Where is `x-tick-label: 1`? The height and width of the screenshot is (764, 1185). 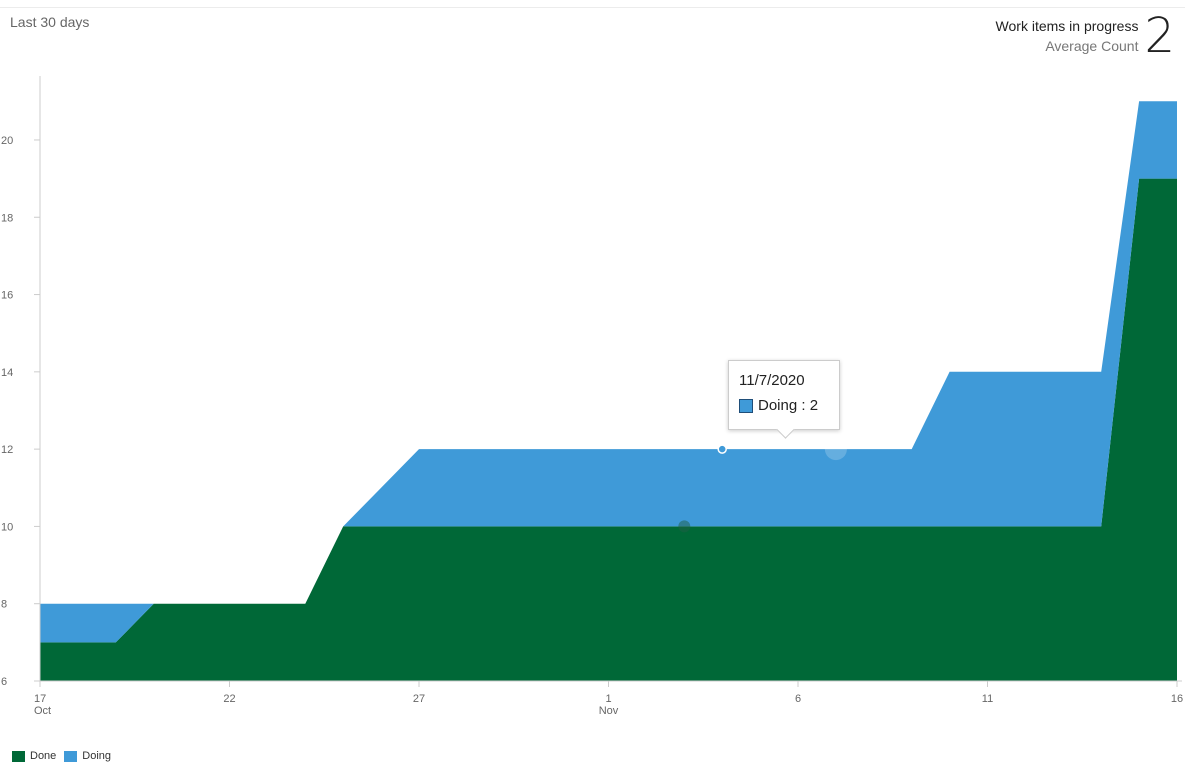 x-tick-label: 1 is located at coordinates (608, 699).